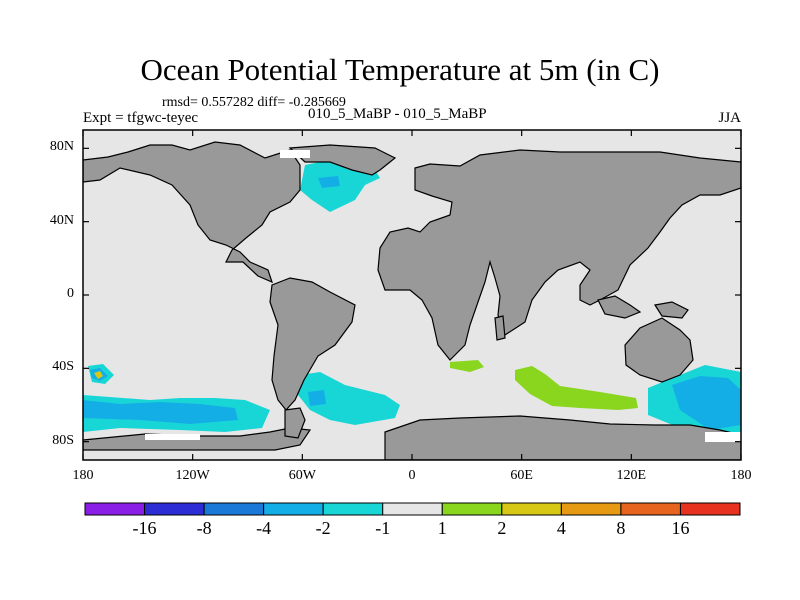 The width and height of the screenshot is (800, 600). Describe the element at coordinates (442, 528) in the screenshot. I see `colorbar-label: 1` at that location.